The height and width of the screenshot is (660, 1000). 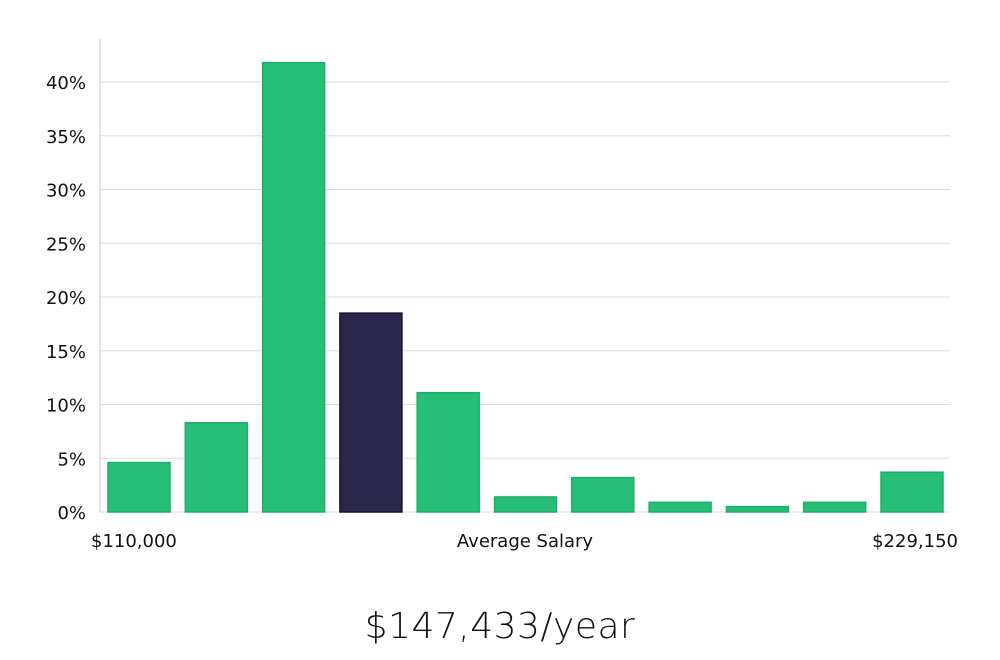 I want to click on y-tick-label: 20%, so click(x=66, y=298).